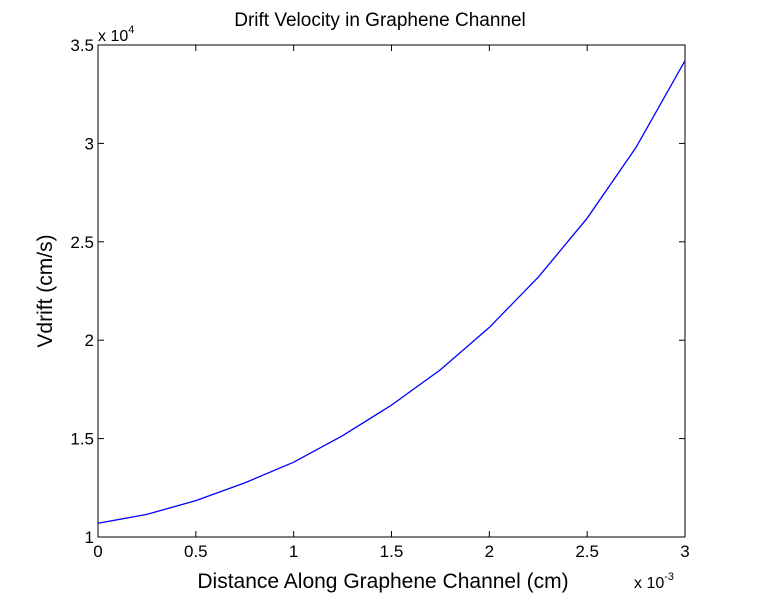  What do you see at coordinates (131, 30) in the screenshot?
I see `y-multiplier-exponent: 4` at bounding box center [131, 30].